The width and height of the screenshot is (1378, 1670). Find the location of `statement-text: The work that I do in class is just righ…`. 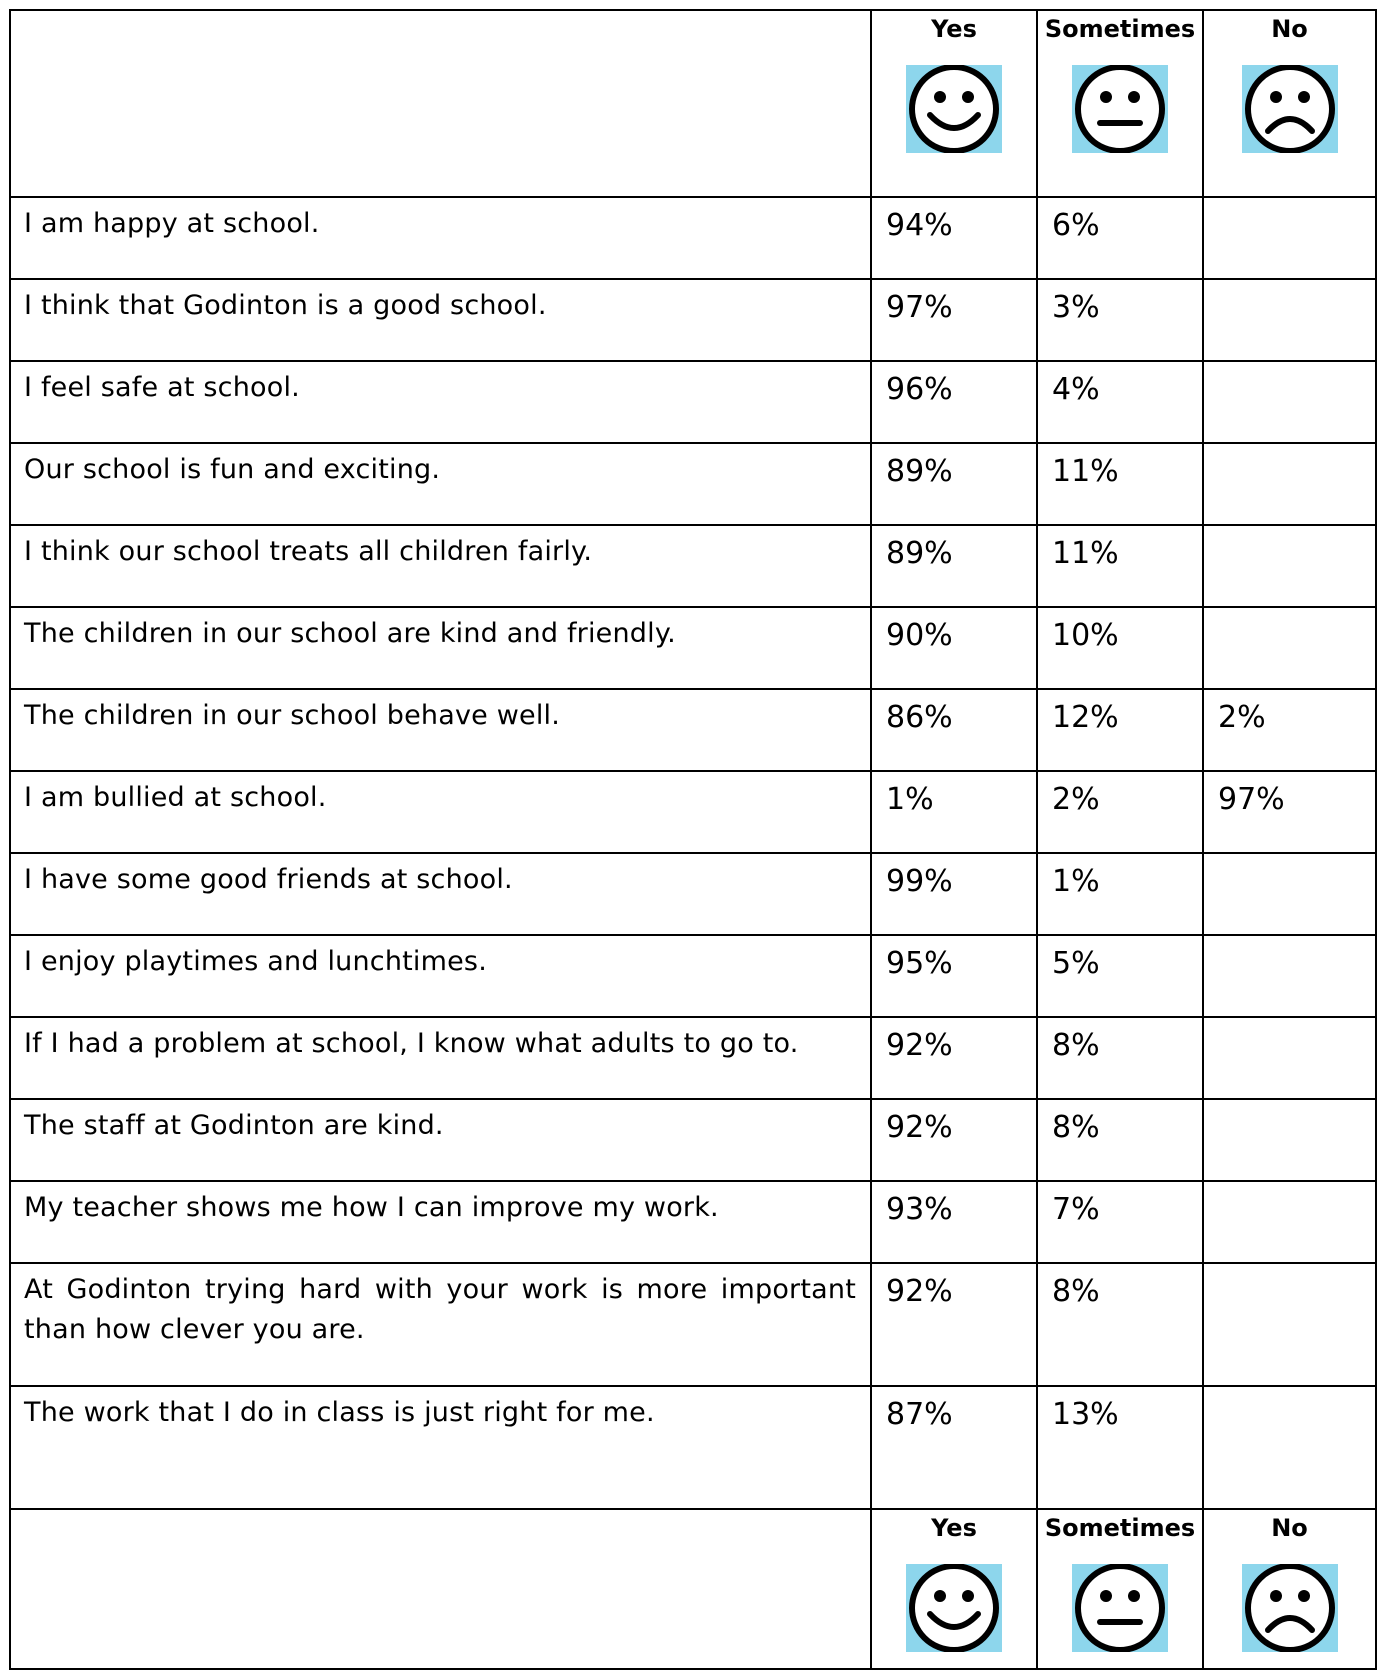

statement-text: The work that I do in class is just righ… is located at coordinates (339, 1412).